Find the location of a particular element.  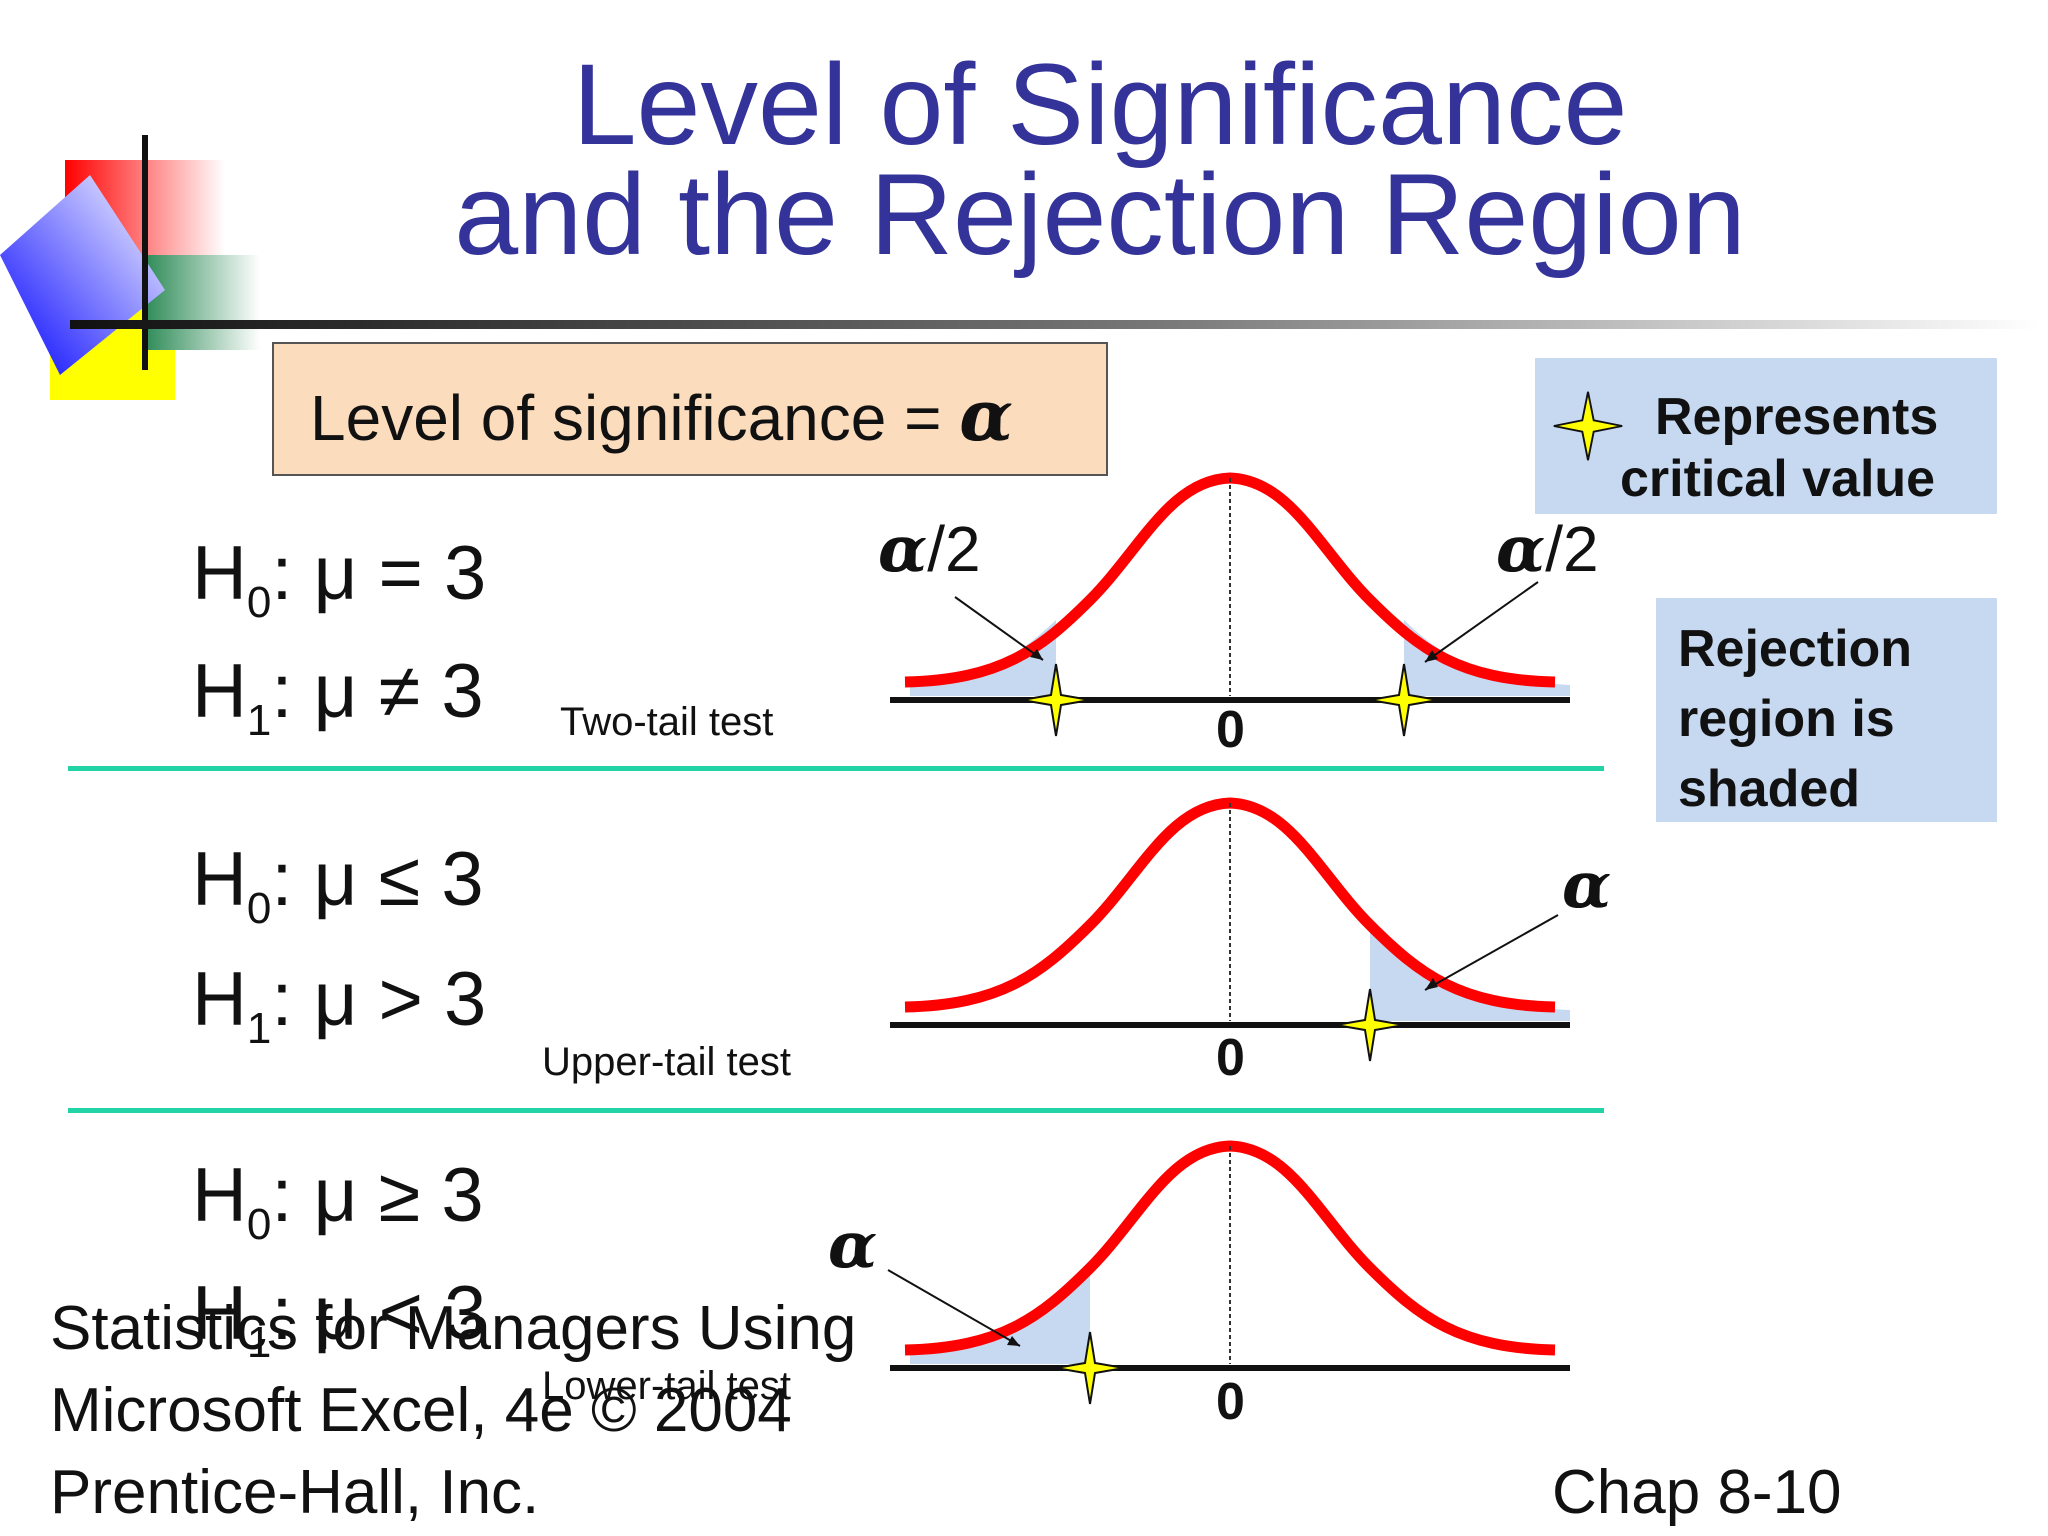

significance-box is located at coordinates (690, 409).